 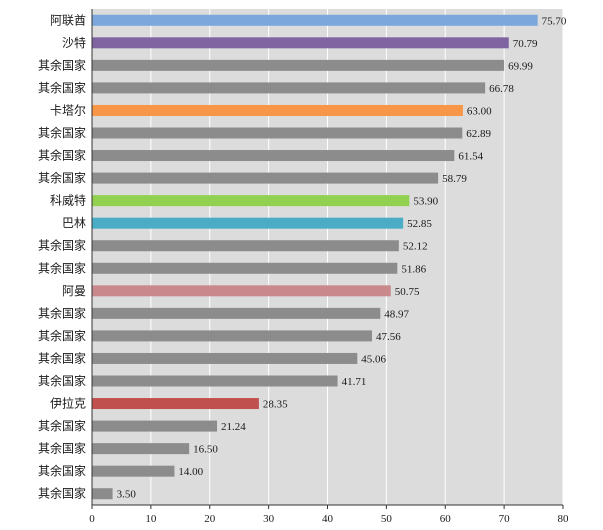 I want to click on value-label: 61.54, so click(x=470, y=157).